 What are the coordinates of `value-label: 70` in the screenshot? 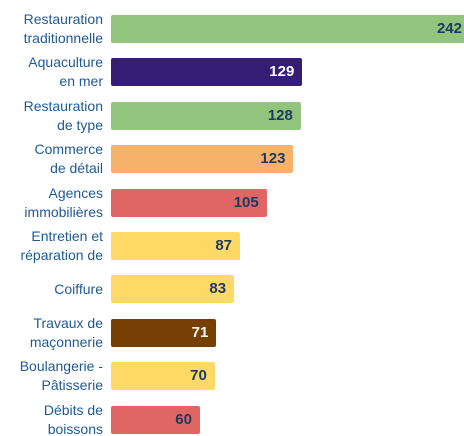 It's located at (198, 376).